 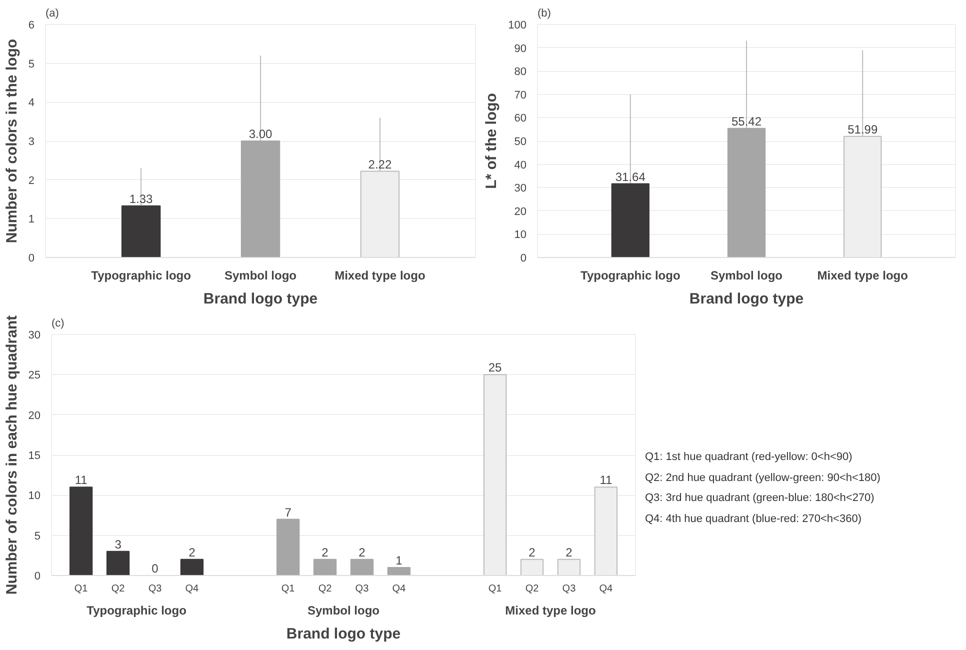 What do you see at coordinates (260, 134) in the screenshot?
I see `data-label: 3.00` at bounding box center [260, 134].